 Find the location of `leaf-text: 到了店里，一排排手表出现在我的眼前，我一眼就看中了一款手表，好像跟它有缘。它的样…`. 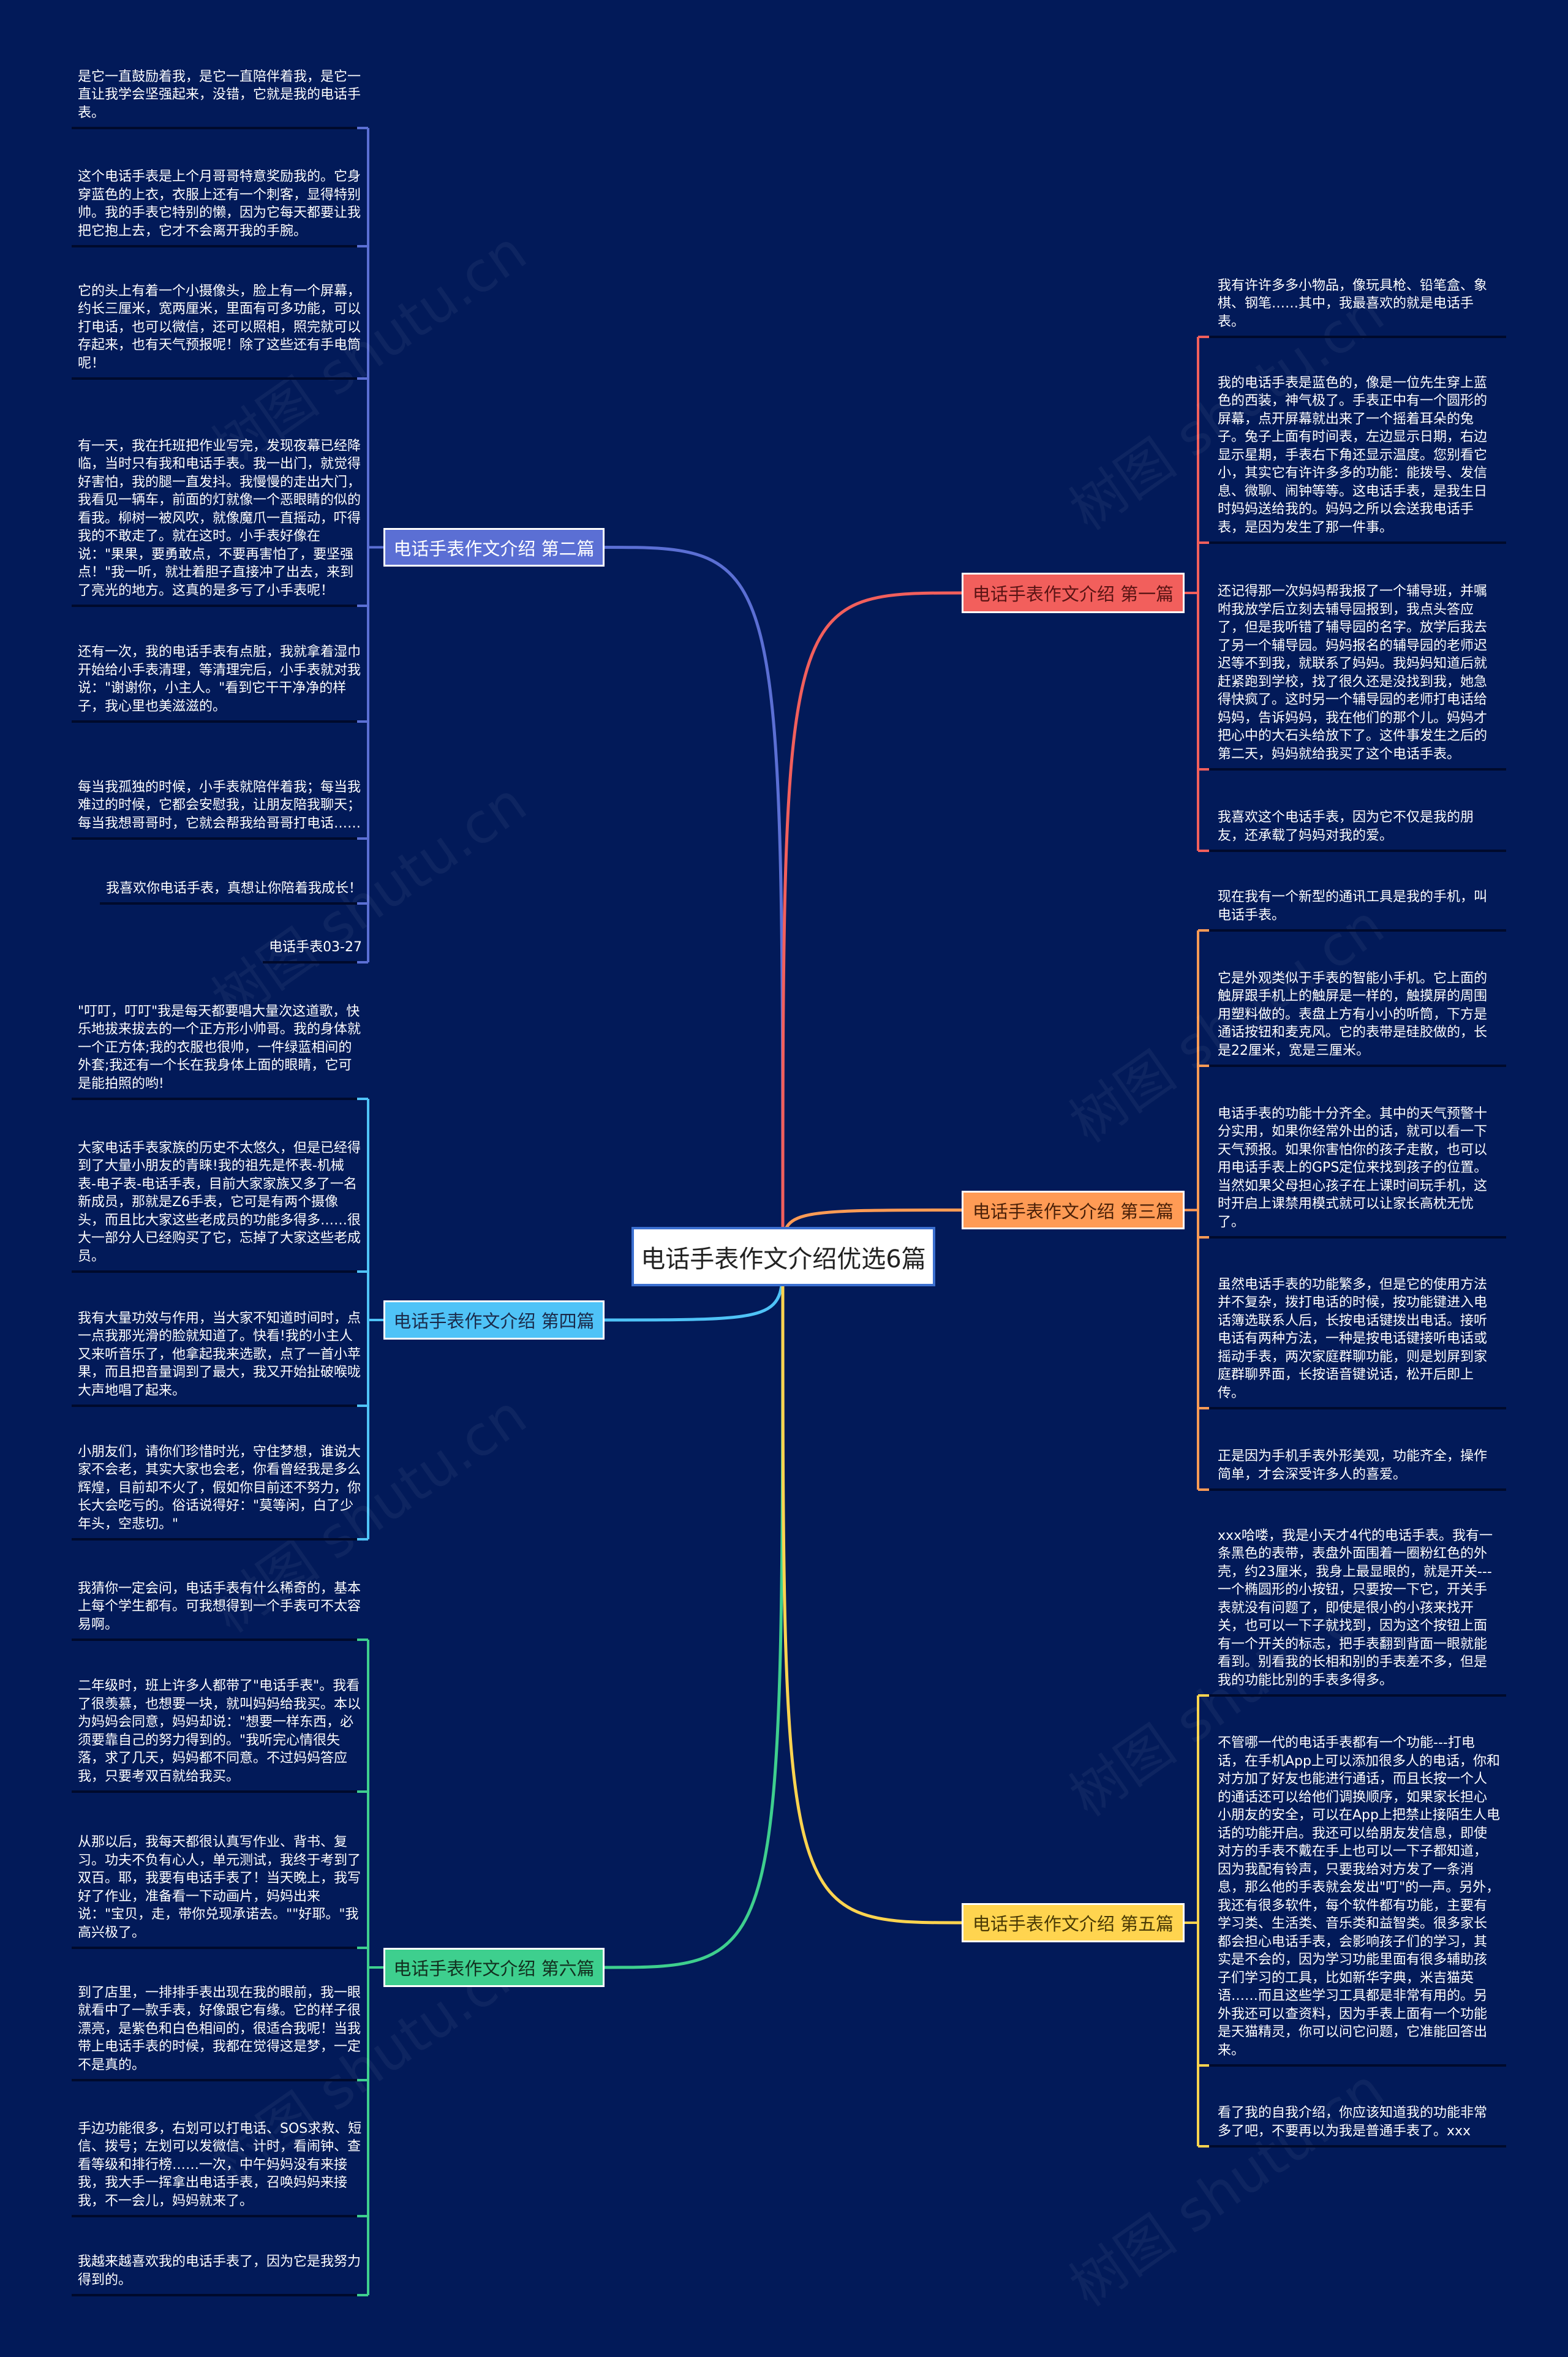

leaf-text: 到了店里，一排排手表出现在我的眼前，我一眼就看中了一款手表，好像跟它有缘。它的样… is located at coordinates (220, 2032).